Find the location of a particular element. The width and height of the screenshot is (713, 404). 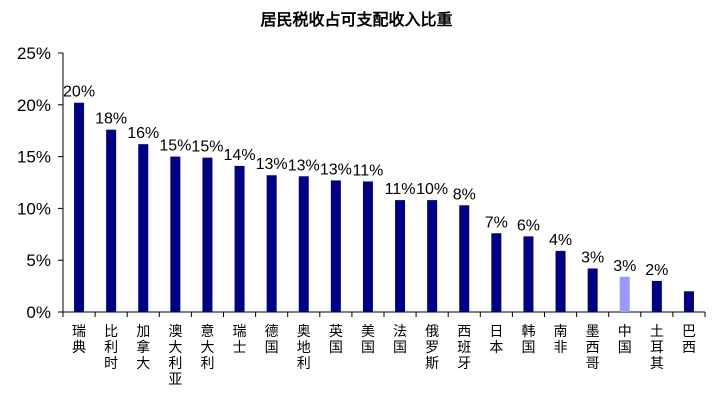

category-label: 比利时 is located at coordinates (111, 348).